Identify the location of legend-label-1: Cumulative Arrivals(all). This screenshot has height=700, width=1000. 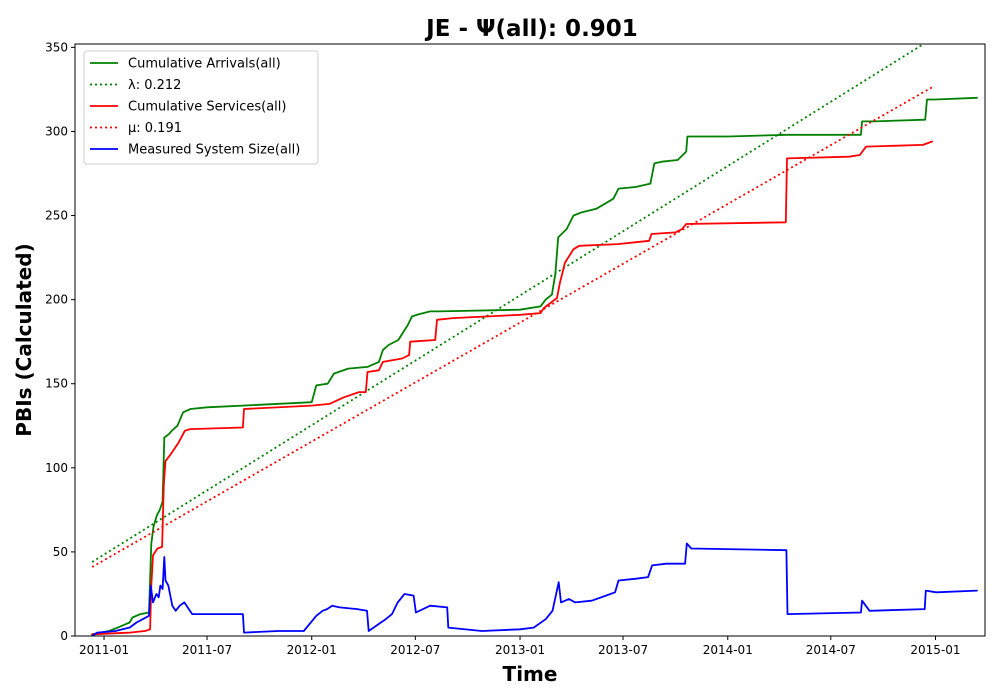
(204, 64).